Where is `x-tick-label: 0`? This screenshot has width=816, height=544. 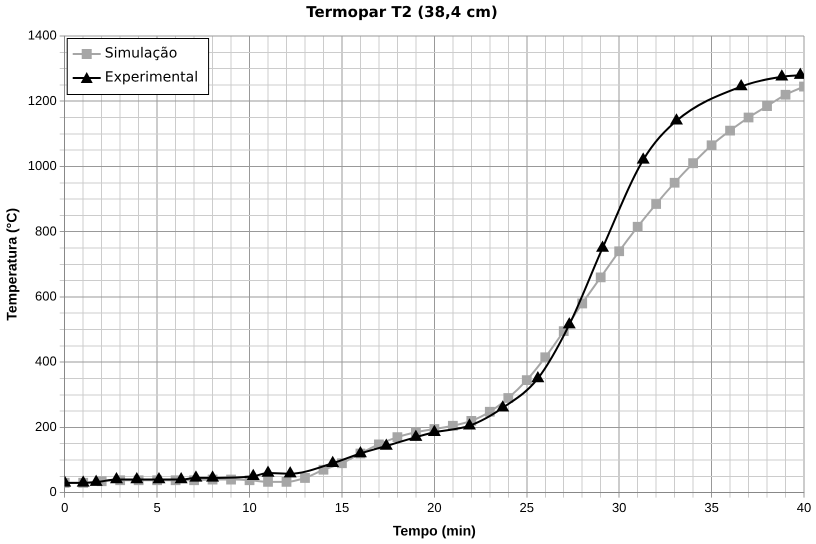 x-tick-label: 0 is located at coordinates (64, 507).